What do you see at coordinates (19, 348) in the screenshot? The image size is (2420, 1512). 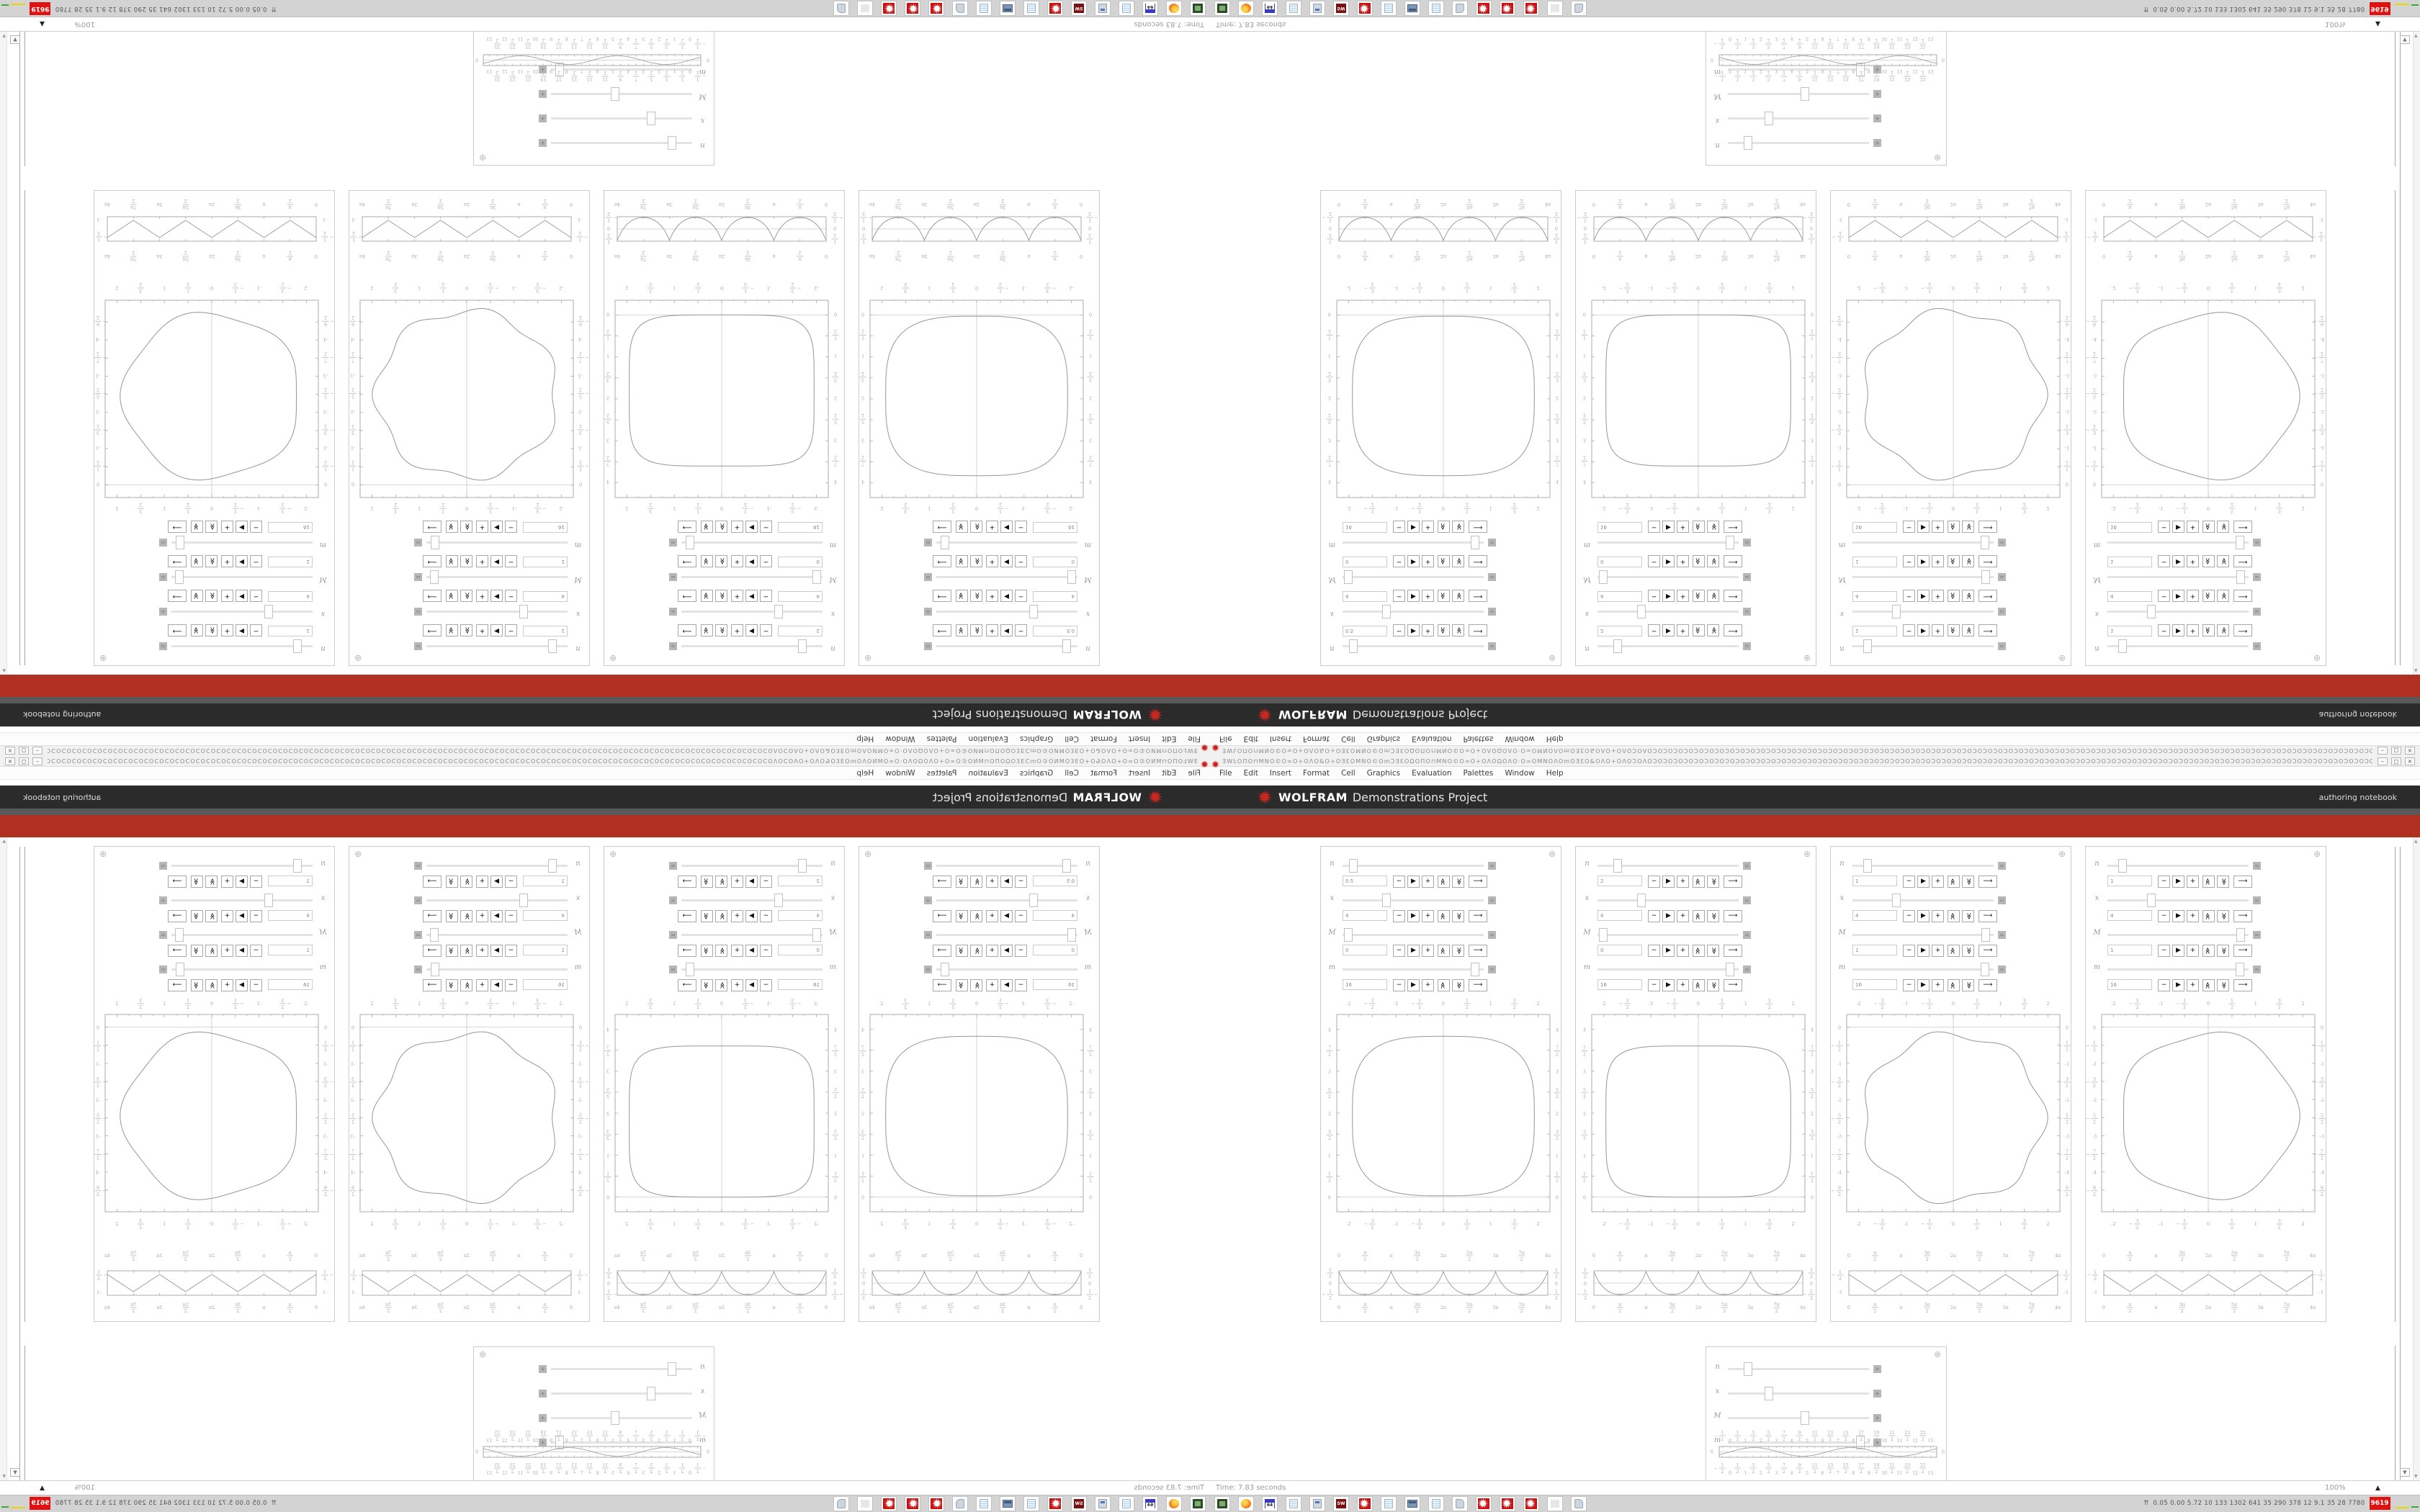 I see `cell-group-bracket` at bounding box center [19, 348].